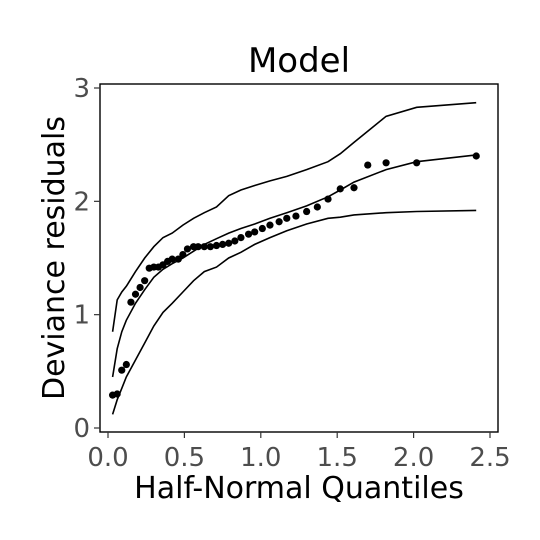  I want to click on x-tick-label: 1.0, so click(260, 458).